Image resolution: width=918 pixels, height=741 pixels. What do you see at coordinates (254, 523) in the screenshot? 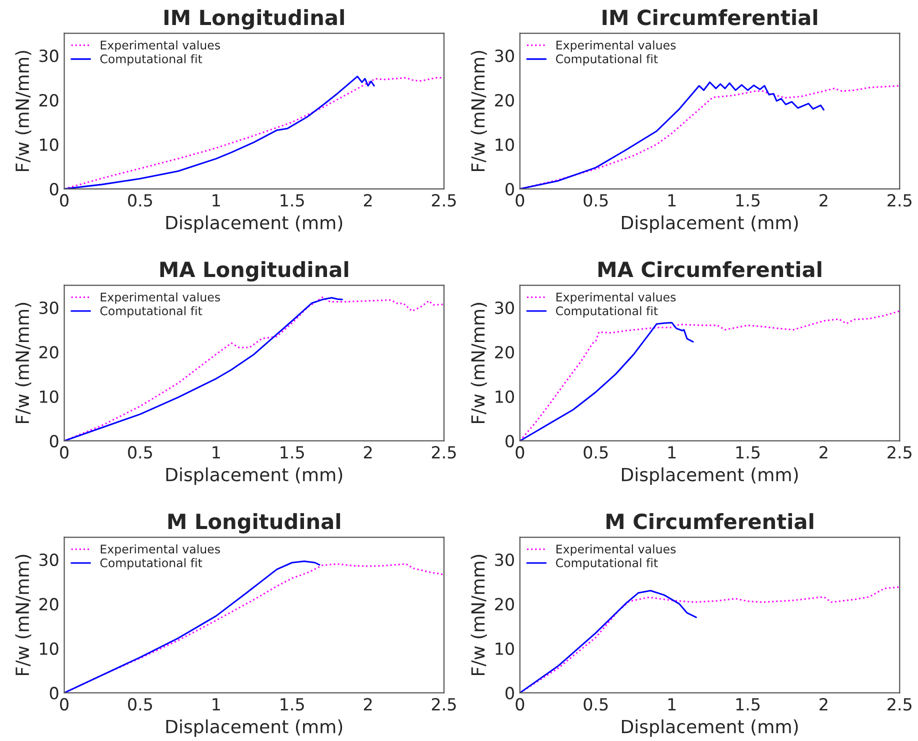
I see `chart-title: M Longitudinal` at bounding box center [254, 523].